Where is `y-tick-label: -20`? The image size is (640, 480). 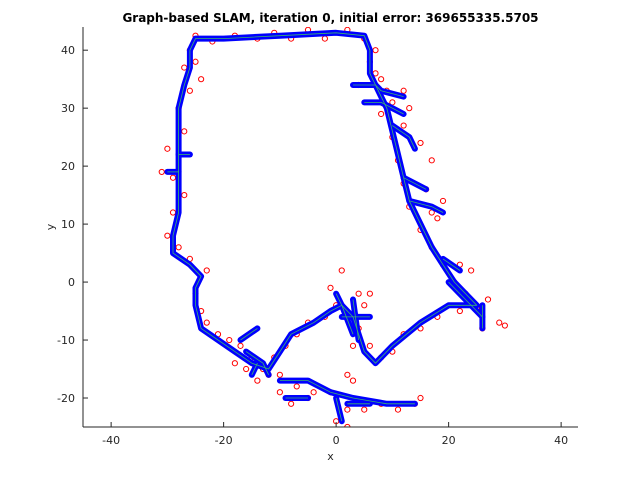
y-tick-label: -20 is located at coordinates (66, 398).